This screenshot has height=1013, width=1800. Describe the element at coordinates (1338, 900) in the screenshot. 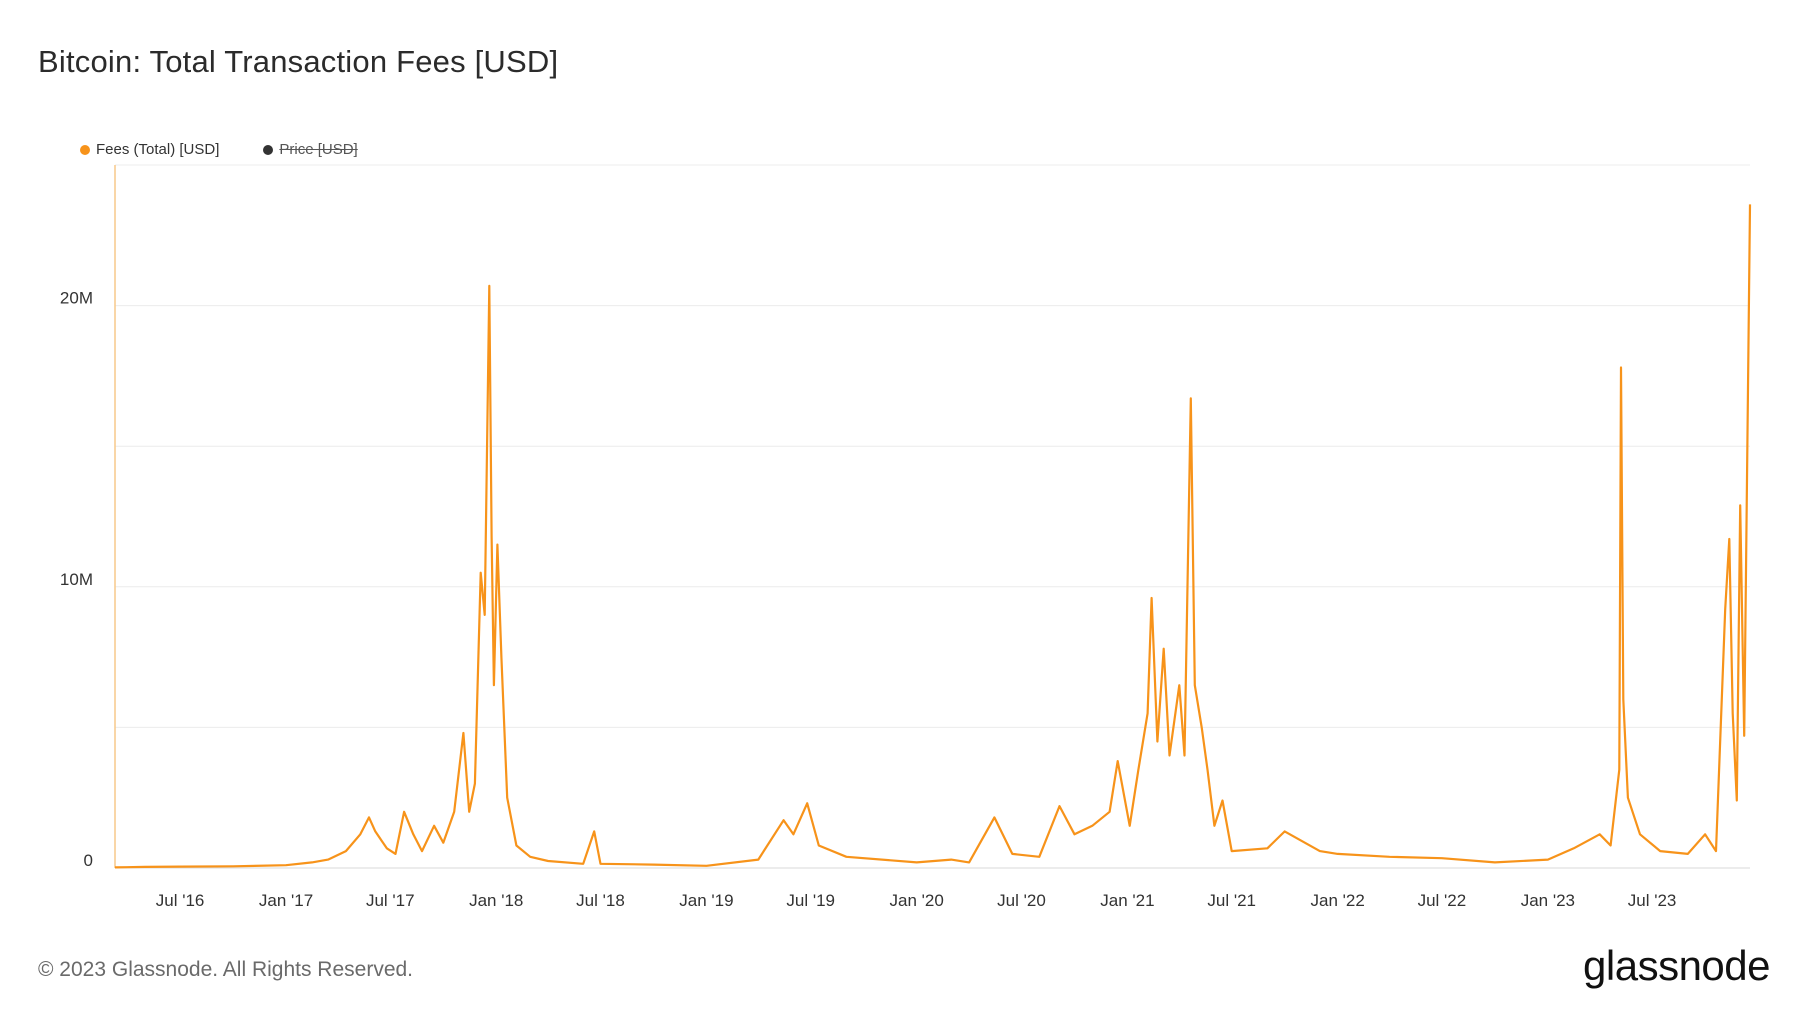

I see `x-tick-label: Jan '22` at that location.